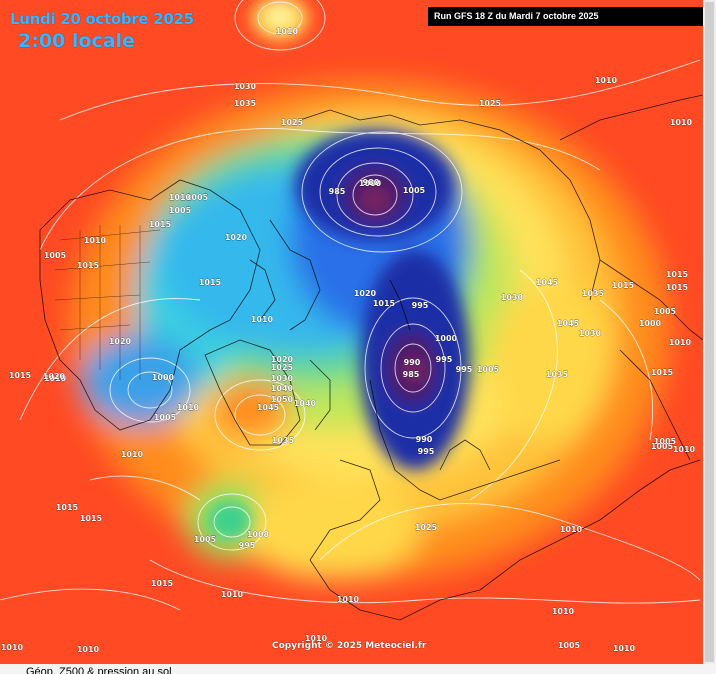  What do you see at coordinates (102, 19) in the screenshot?
I see `forecast-date-label: Lundi 20 octobre 2025` at bounding box center [102, 19].